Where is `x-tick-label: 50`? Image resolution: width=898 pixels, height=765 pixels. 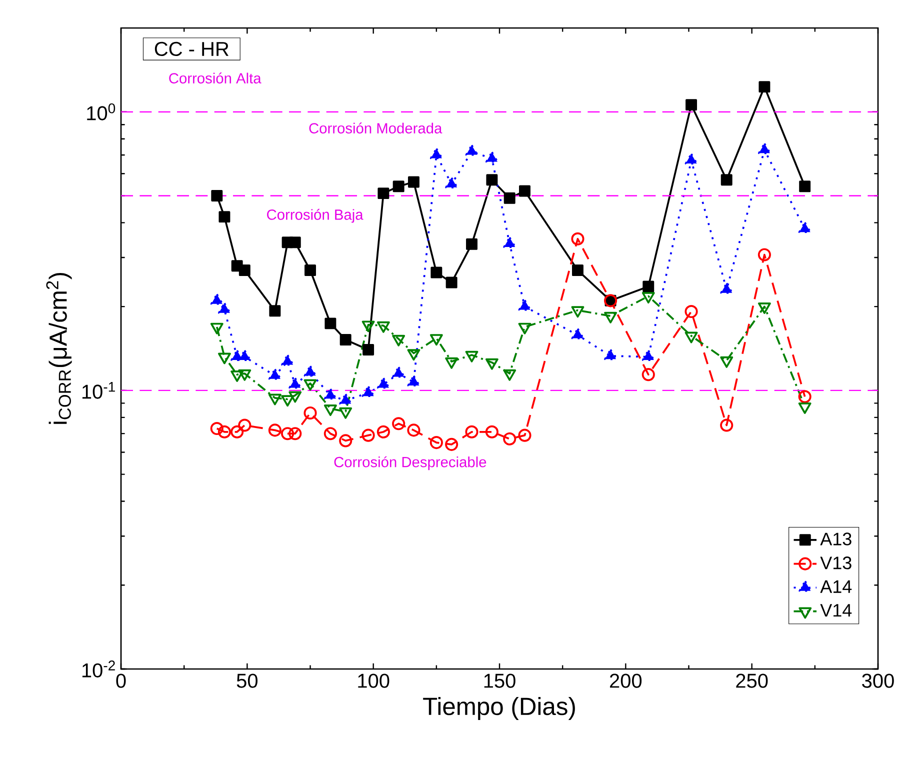
x-tick-label: 50 is located at coordinates (247, 681).